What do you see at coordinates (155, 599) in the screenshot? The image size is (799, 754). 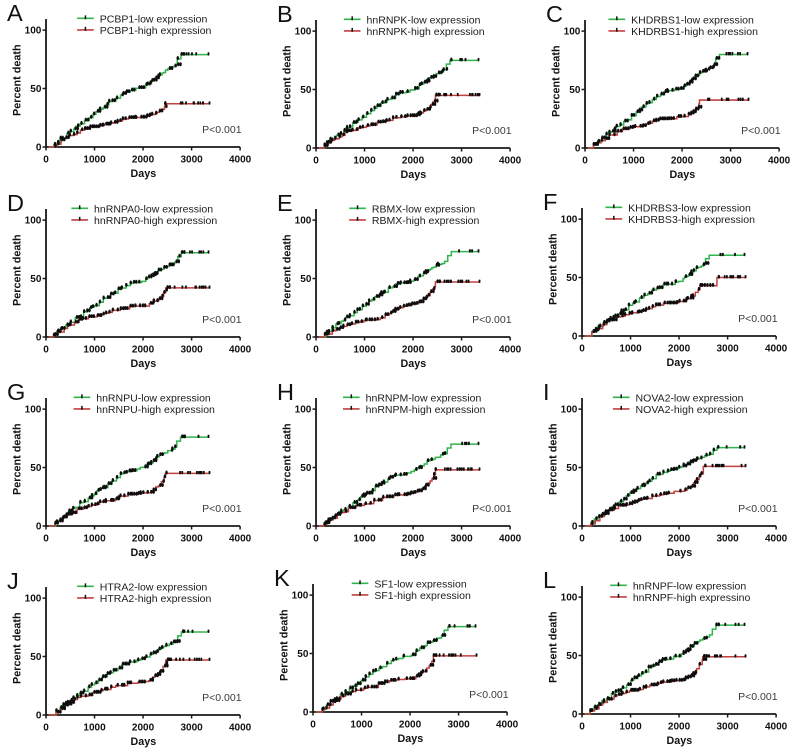 I see `svg-text: HTRA2-high expression` at bounding box center [155, 599].